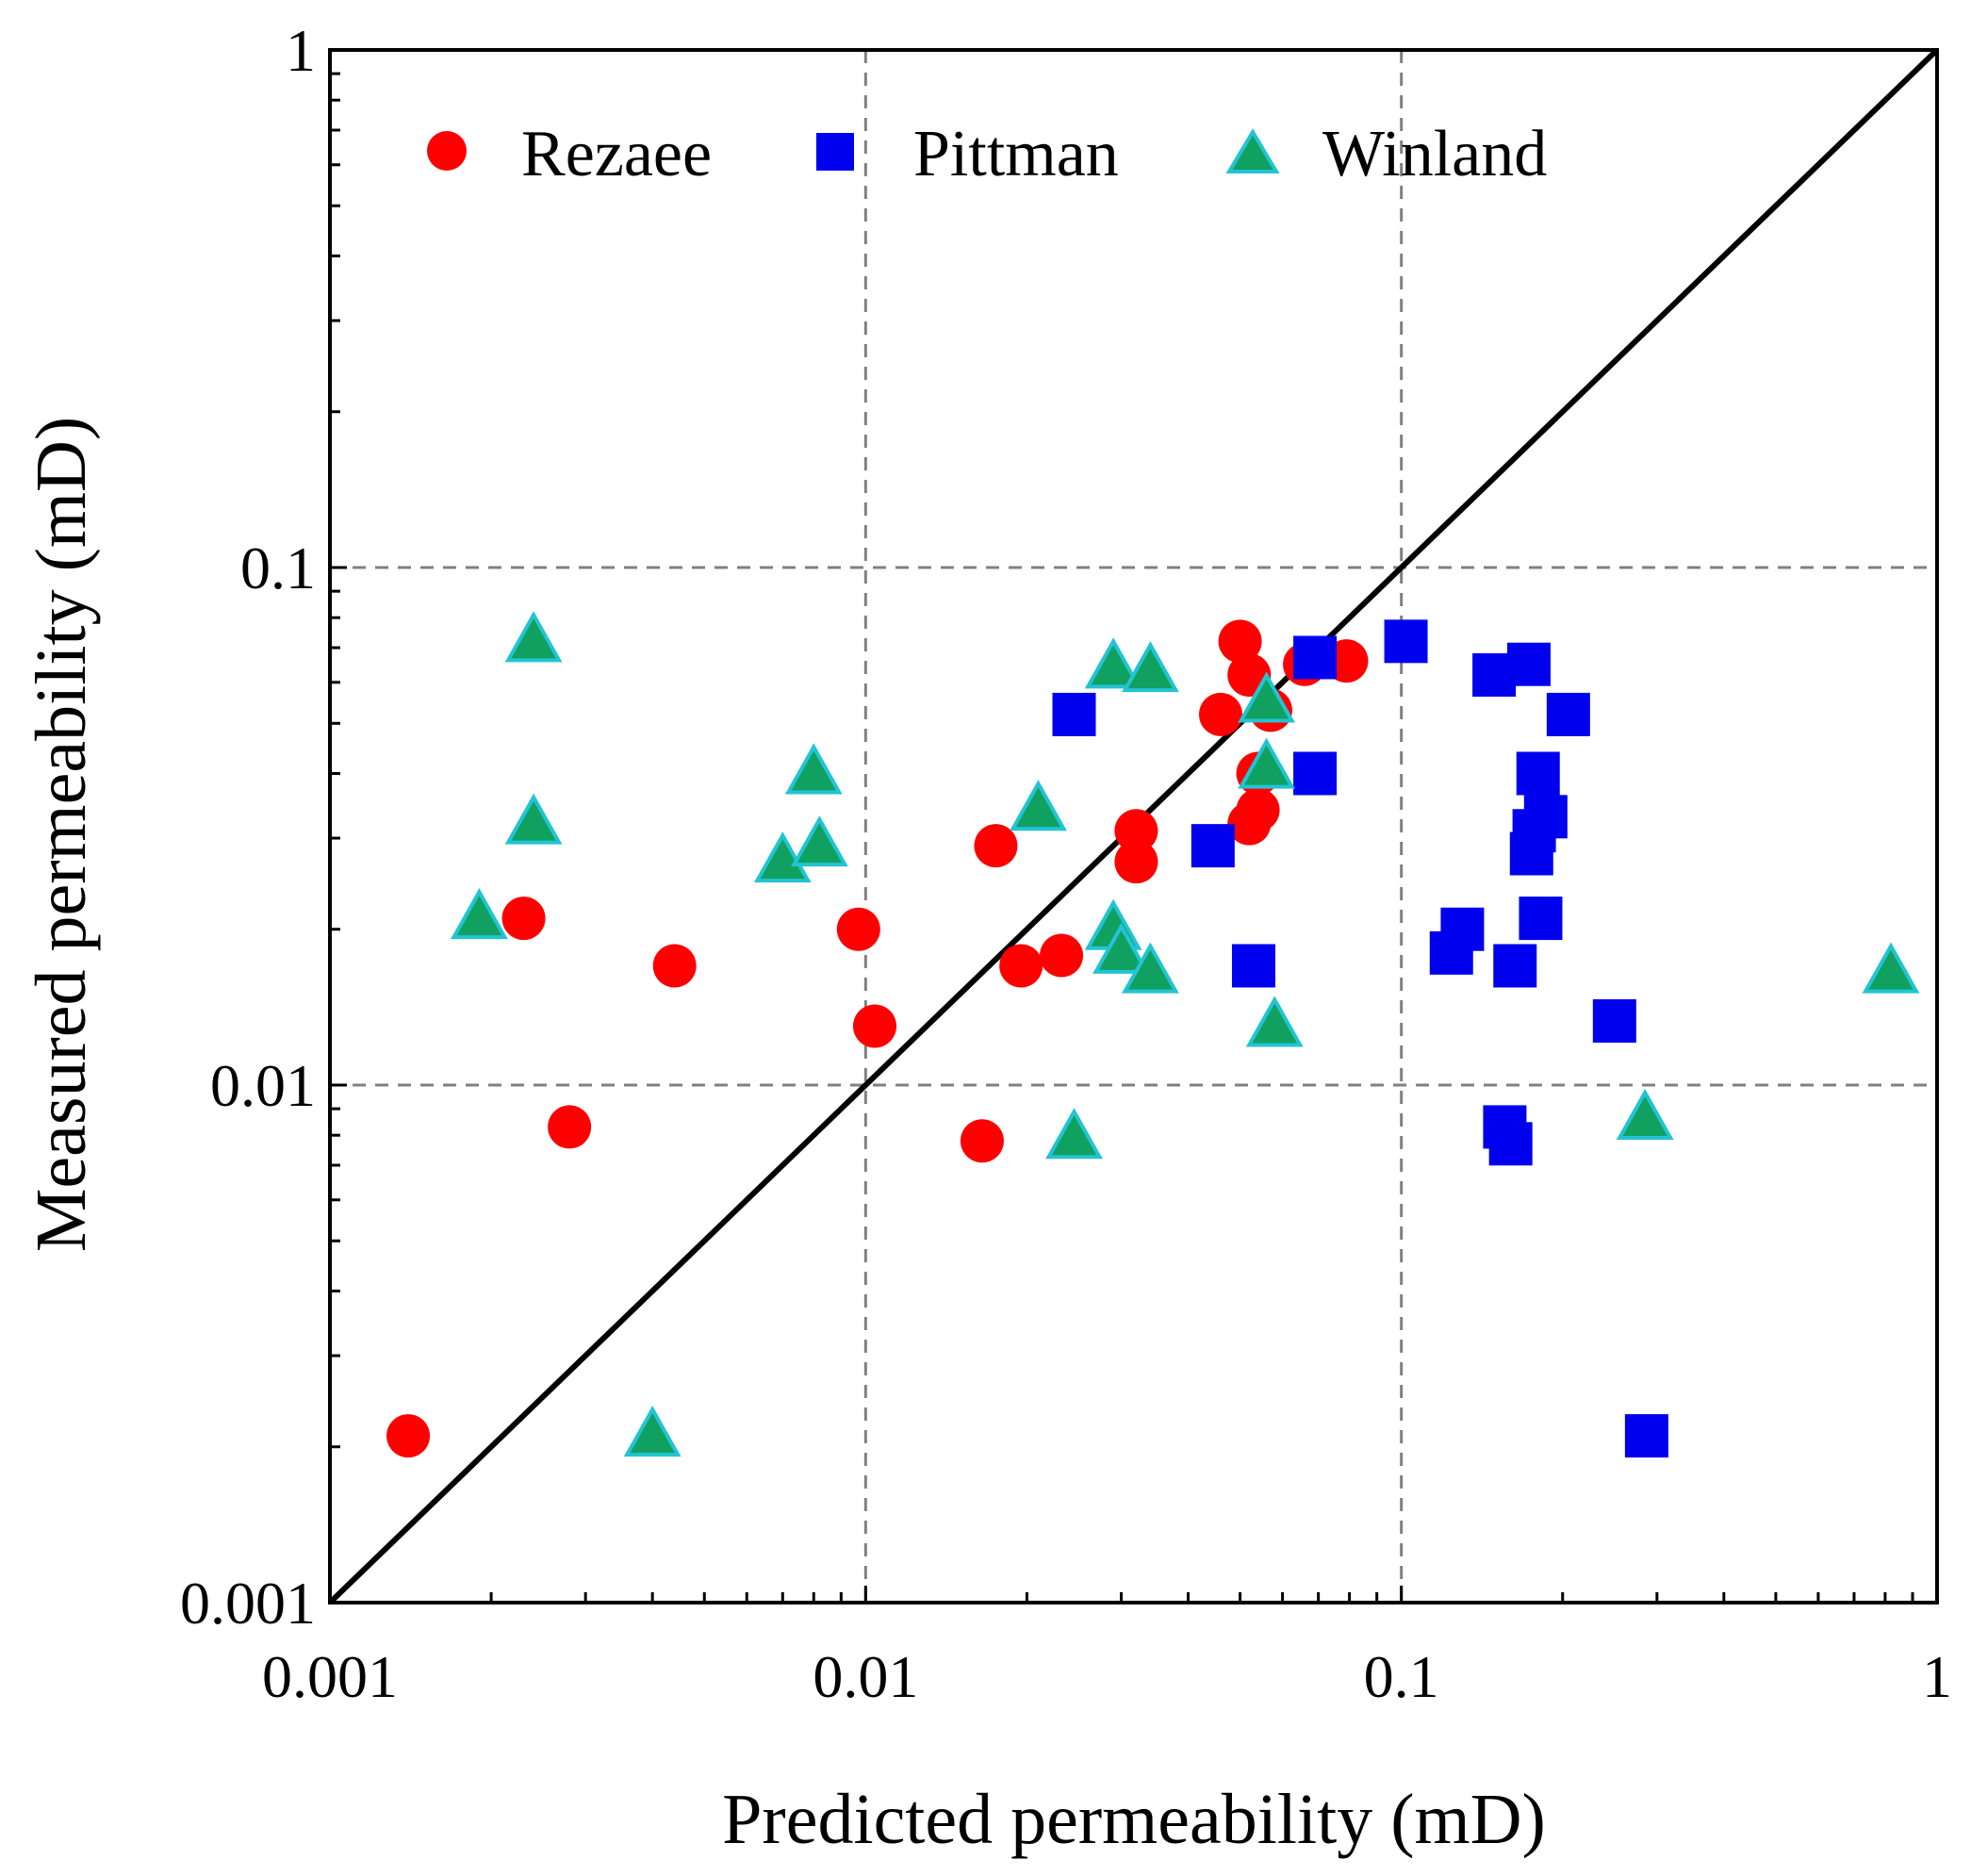  What do you see at coordinates (61, 834) in the screenshot?
I see `y-axis-title: Measured permeability (mD)` at bounding box center [61, 834].